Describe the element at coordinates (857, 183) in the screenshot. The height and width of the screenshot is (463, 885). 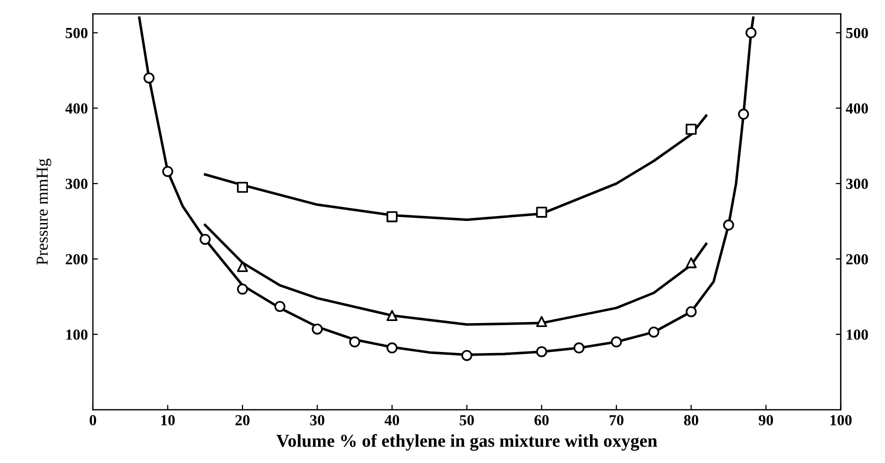
I see `y2-tick-label: 300` at that location.